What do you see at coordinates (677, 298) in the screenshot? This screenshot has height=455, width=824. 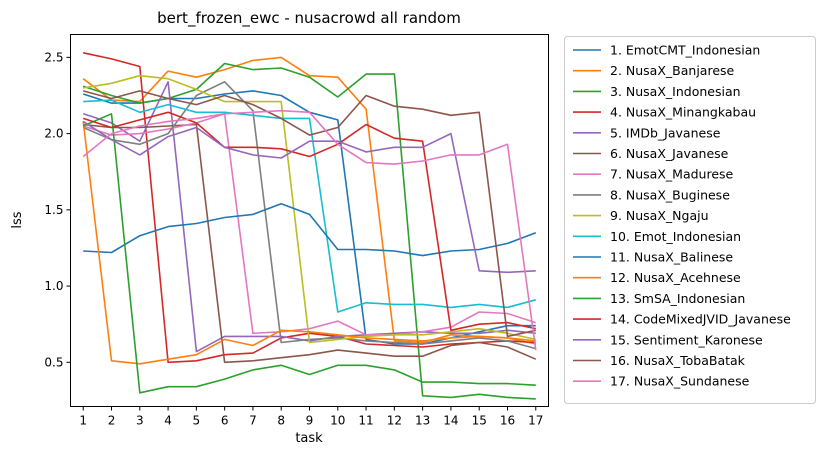 I see `legend-label-13: 13. SmSA_Indonesian` at bounding box center [677, 298].